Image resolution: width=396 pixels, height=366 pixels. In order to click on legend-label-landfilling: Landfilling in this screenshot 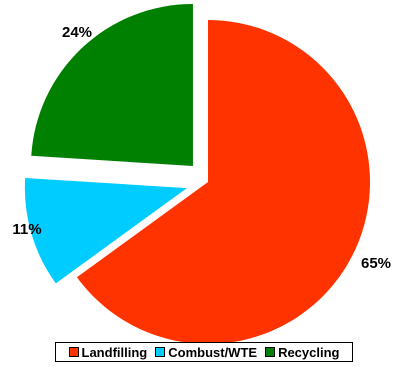, I will do `click(114, 352)`.